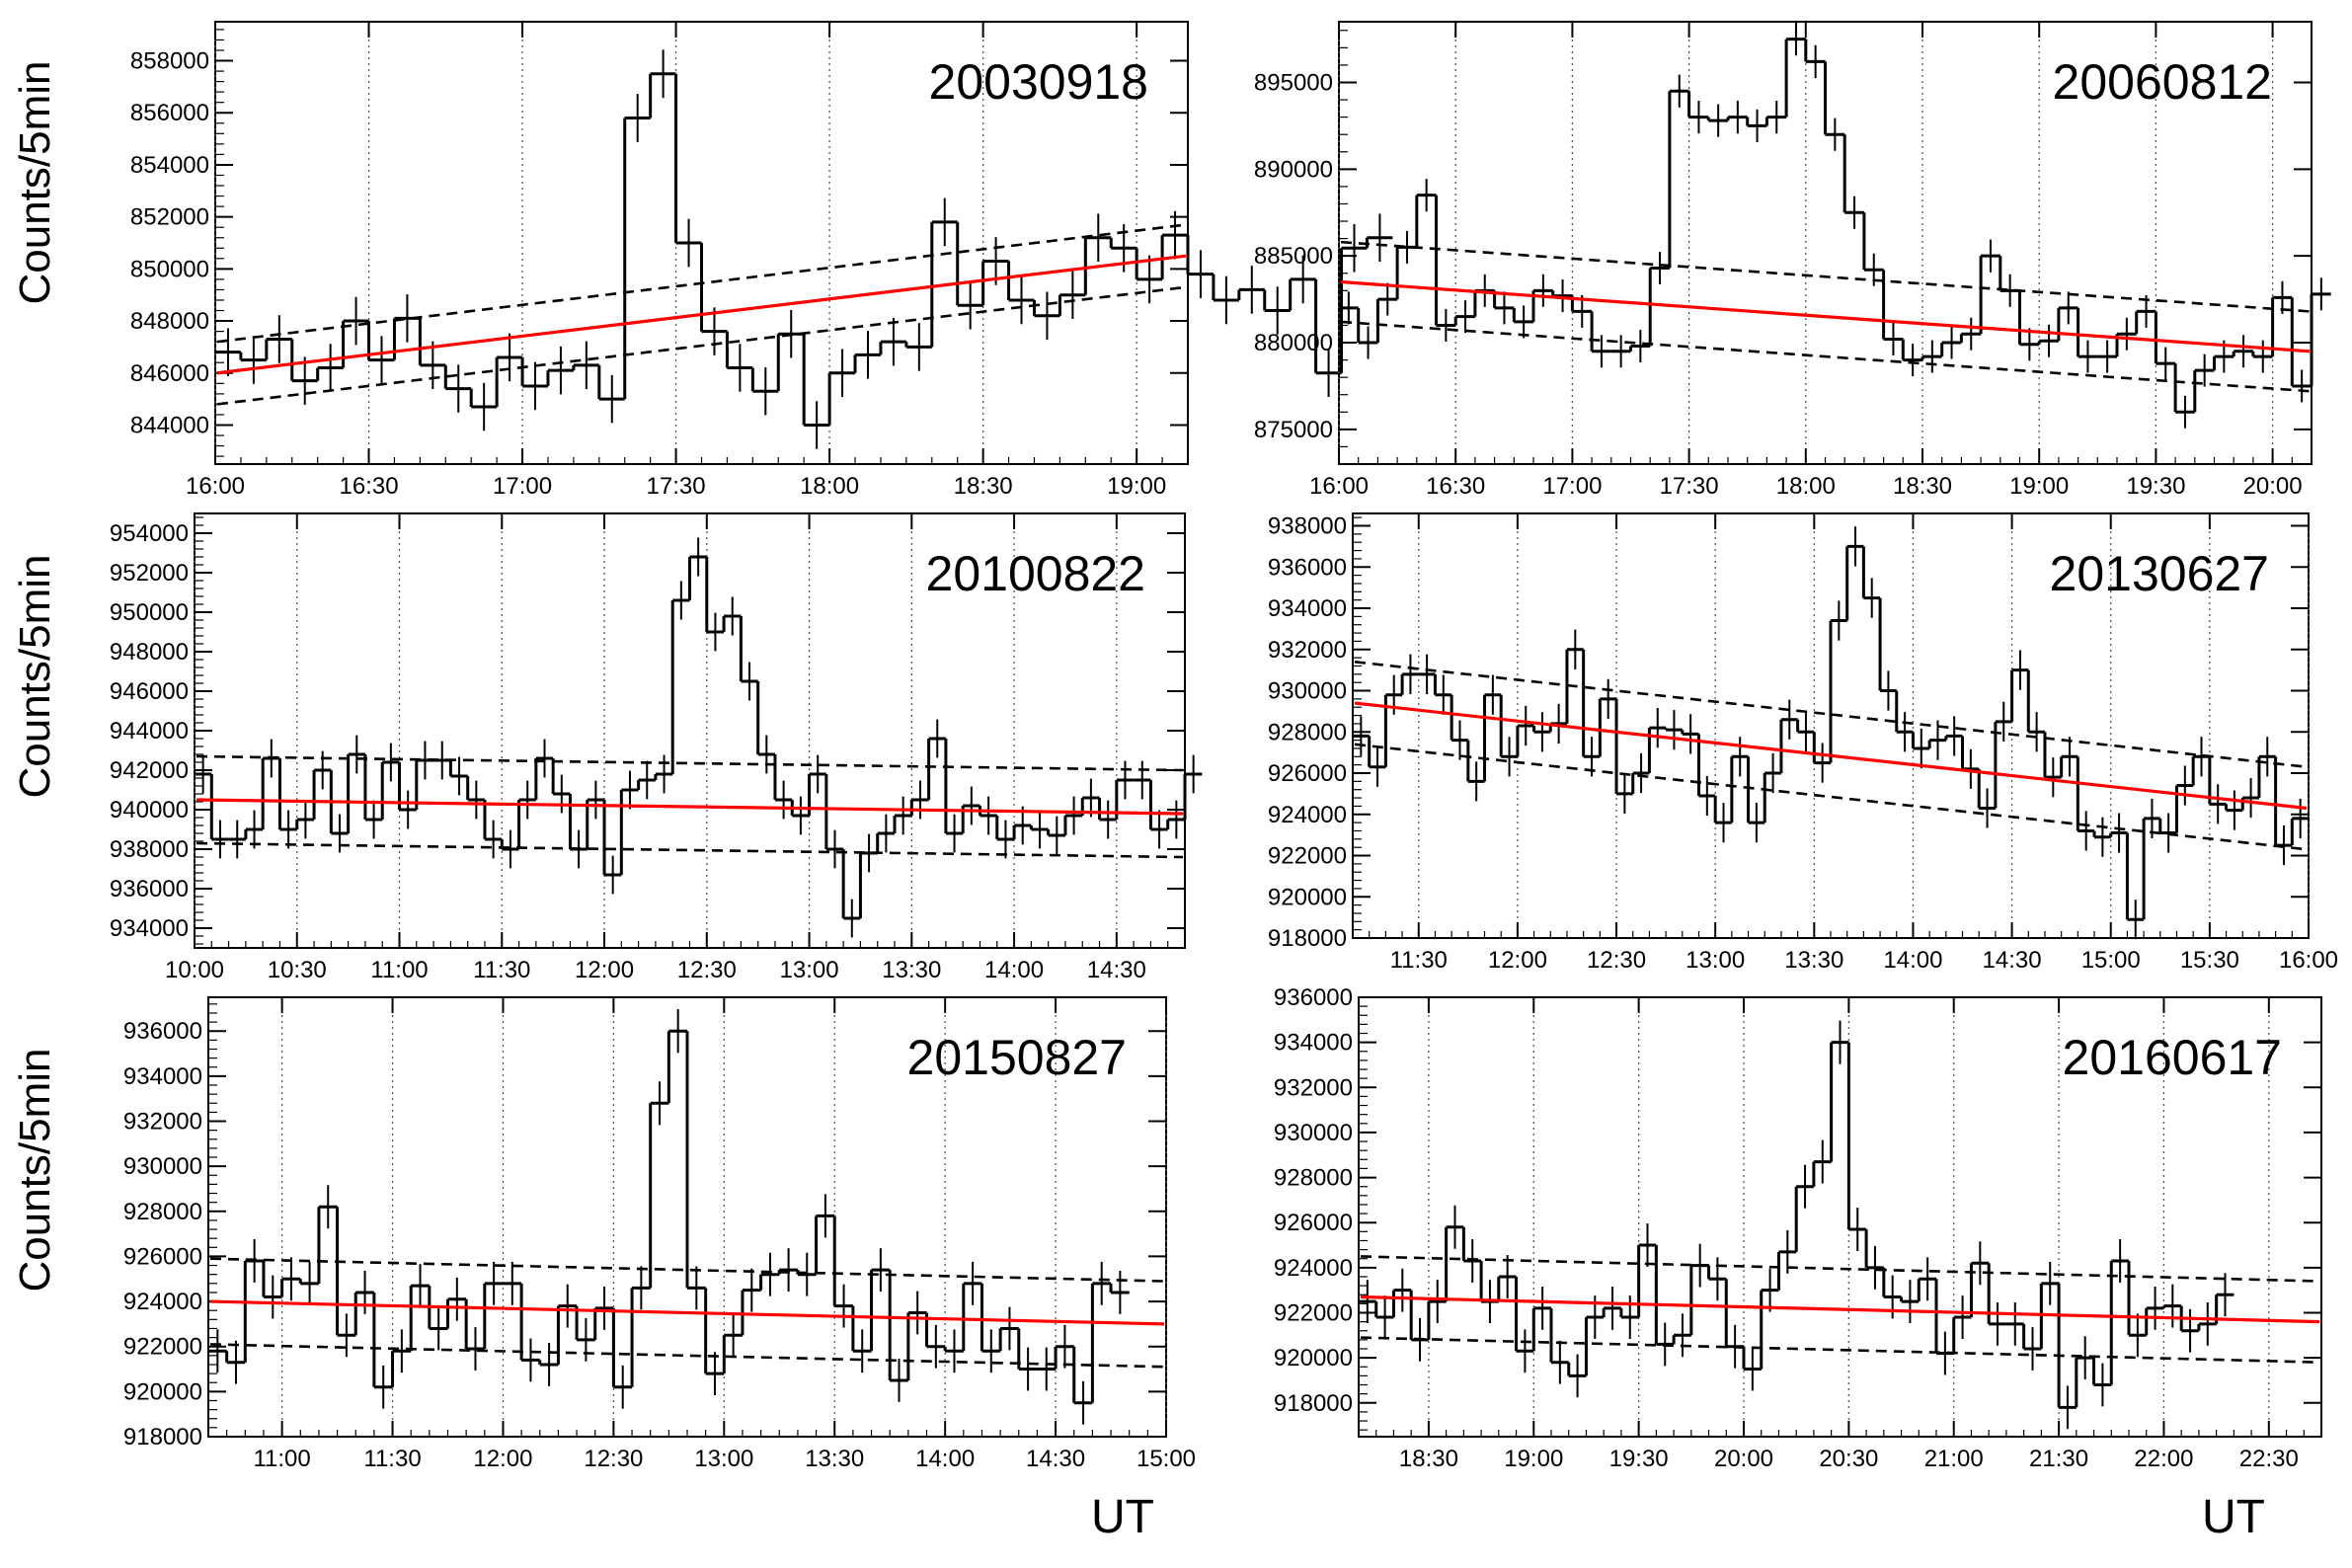 This screenshot has width=2352, height=1568. Describe the element at coordinates (150, 770) in the screenshot. I see `y-tick-label: 942000` at that location.